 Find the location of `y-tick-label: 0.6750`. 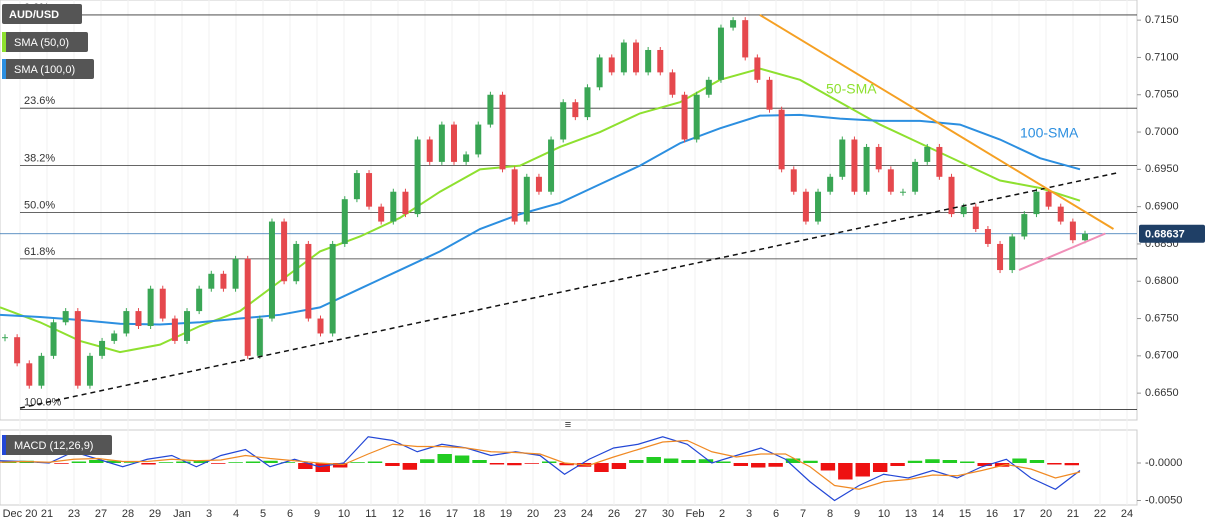

y-tick-label: 0.6750 is located at coordinates (1162, 318).